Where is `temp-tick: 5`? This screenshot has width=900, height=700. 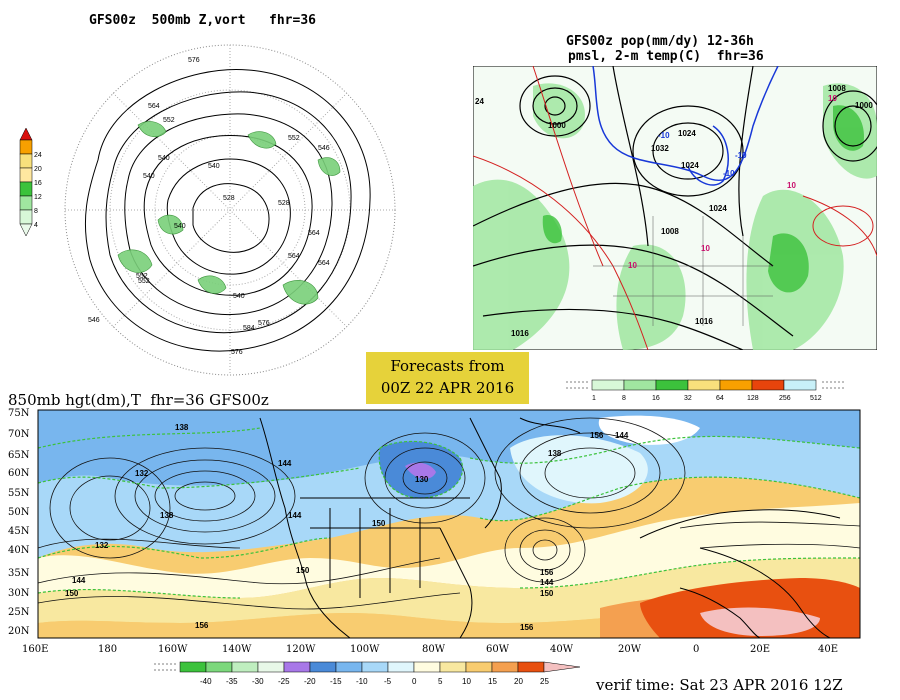
temp-tick: 5 is located at coordinates (440, 681).